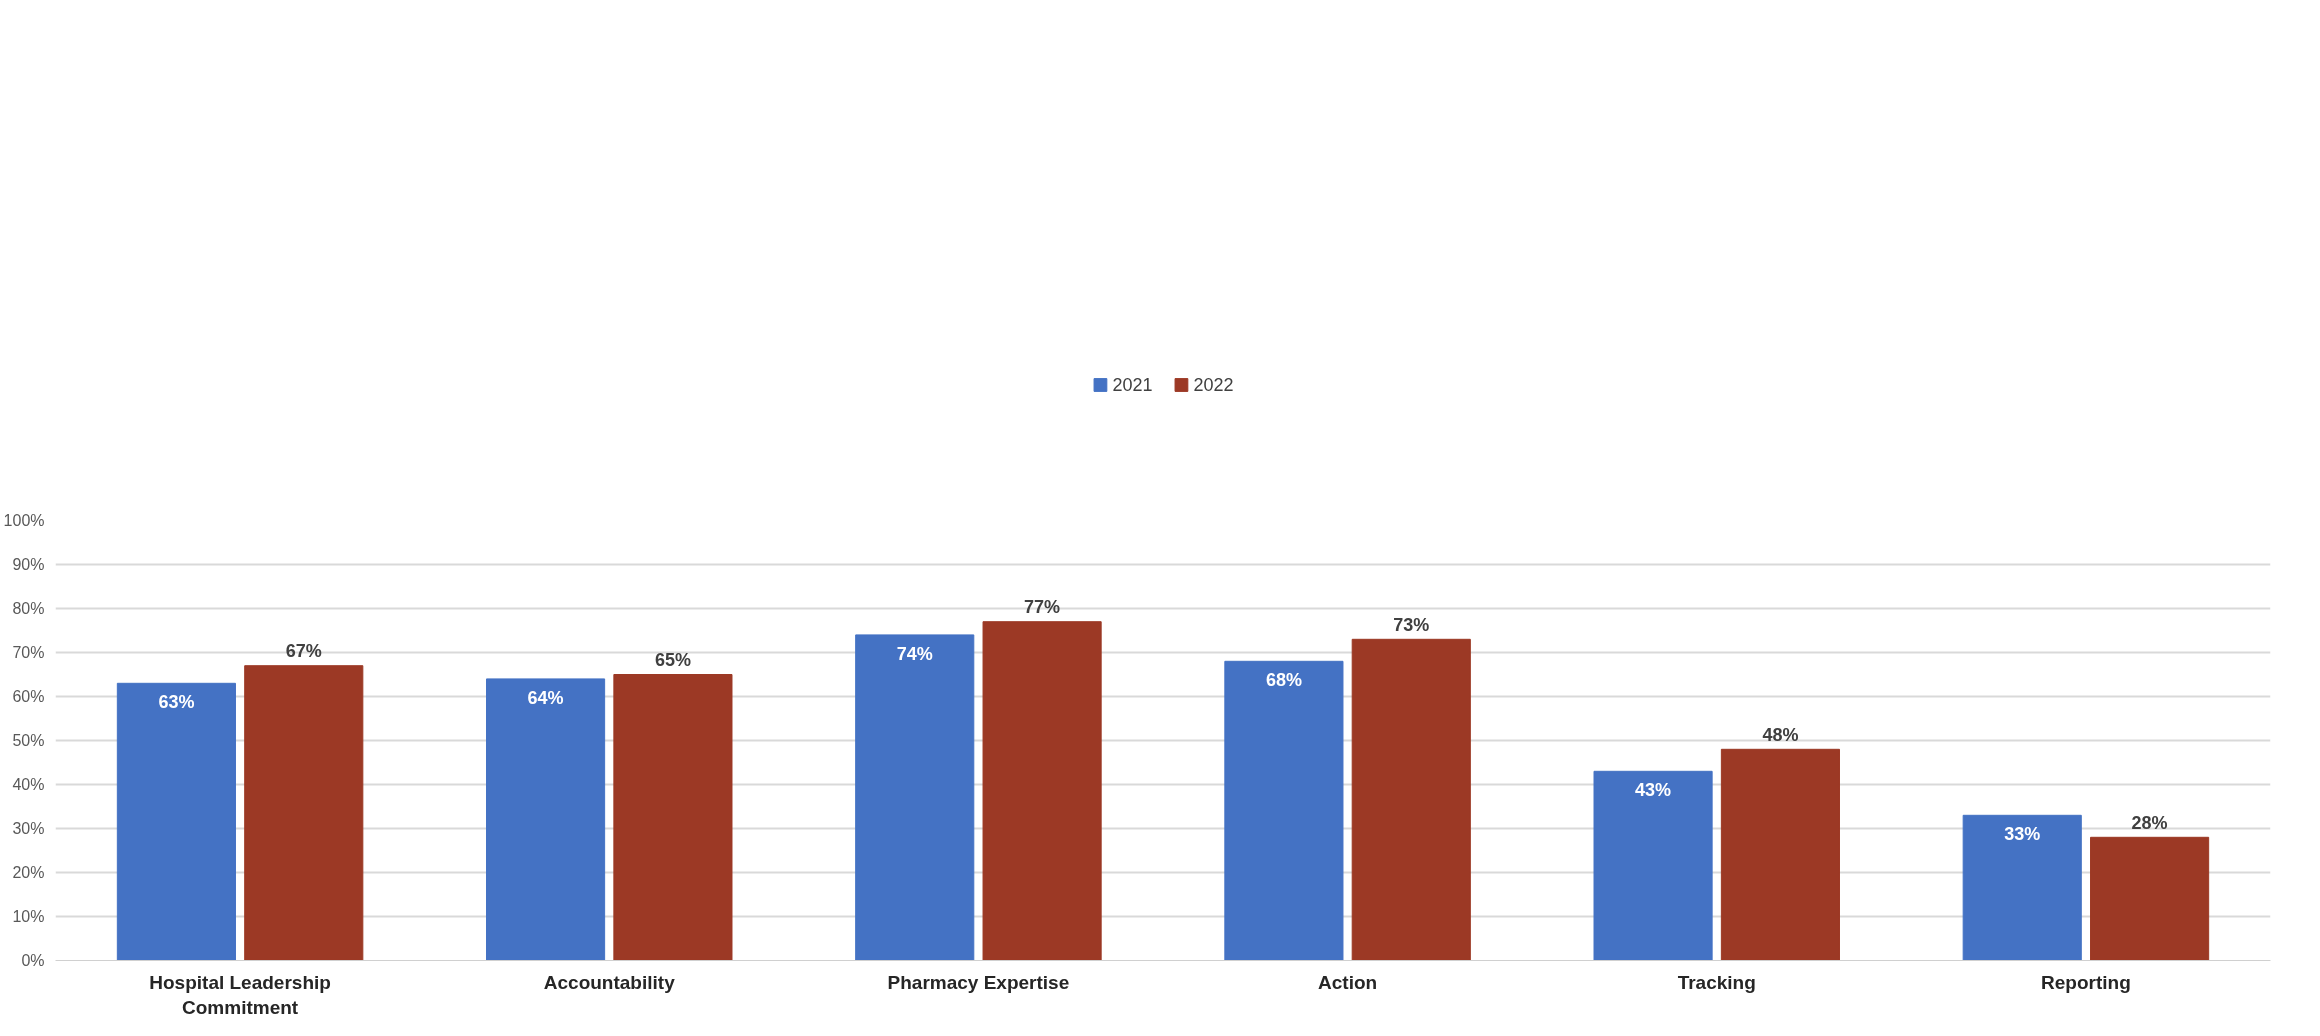 This screenshot has height=1036, width=2320. Describe the element at coordinates (1716, 982) in the screenshot. I see `x-tick-label: Tracking` at that location.